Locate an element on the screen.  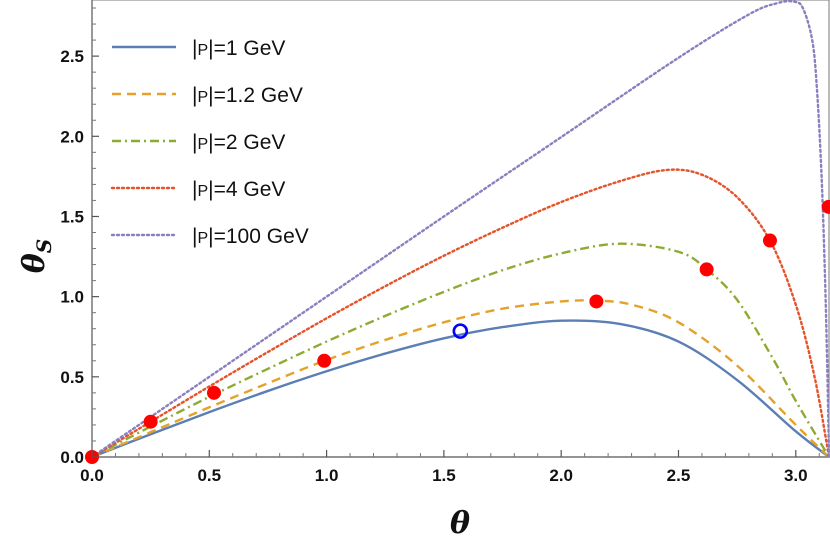
x-tick-label-3: 1.0 is located at coordinates (327, 475).